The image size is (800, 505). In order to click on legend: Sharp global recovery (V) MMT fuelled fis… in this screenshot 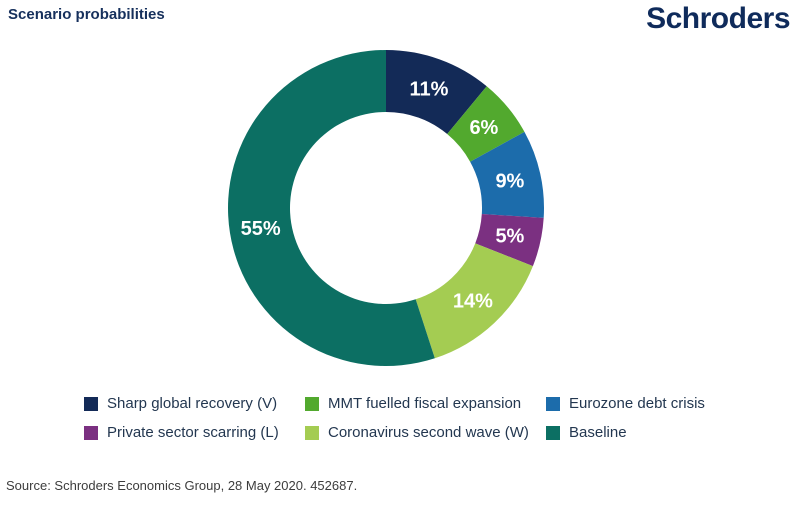, I will do `click(394, 418)`.